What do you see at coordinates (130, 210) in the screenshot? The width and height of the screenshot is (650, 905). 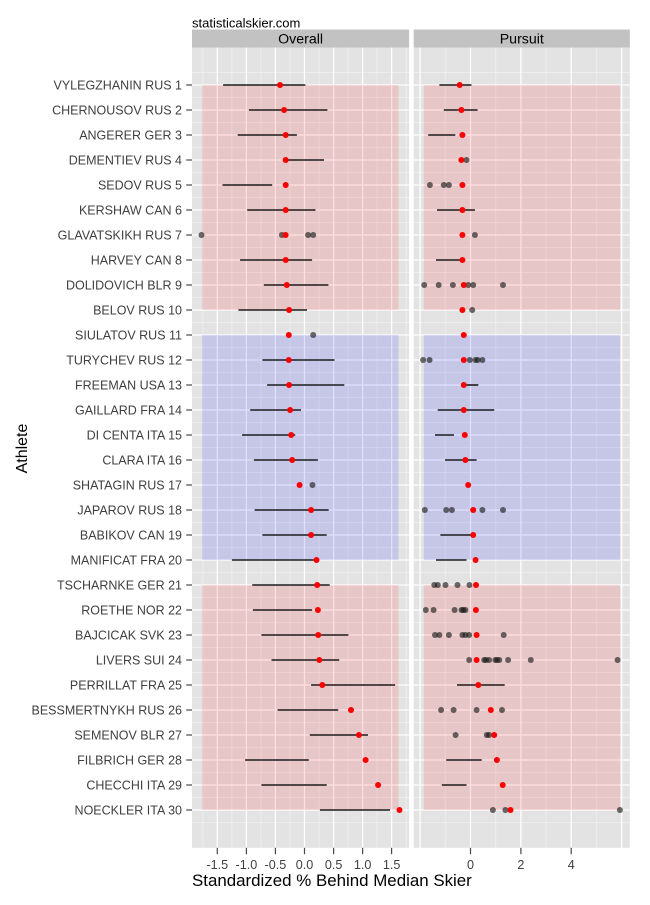 I see `svg-text: KERSHAW CAN 6` at bounding box center [130, 210].